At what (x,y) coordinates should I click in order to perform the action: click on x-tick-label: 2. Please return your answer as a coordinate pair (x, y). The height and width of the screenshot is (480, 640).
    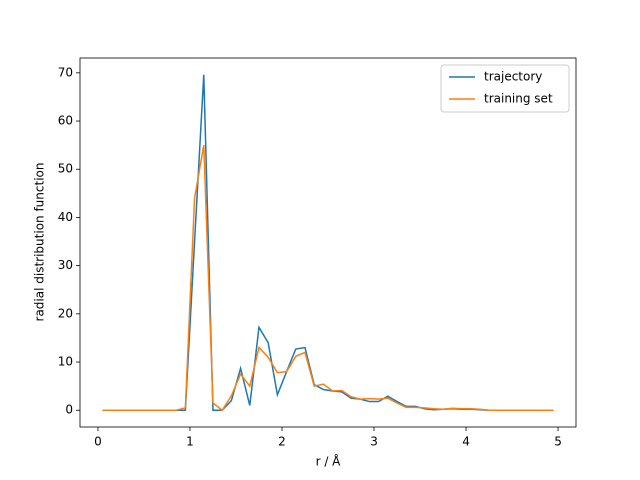
    Looking at the image, I should click on (282, 442).